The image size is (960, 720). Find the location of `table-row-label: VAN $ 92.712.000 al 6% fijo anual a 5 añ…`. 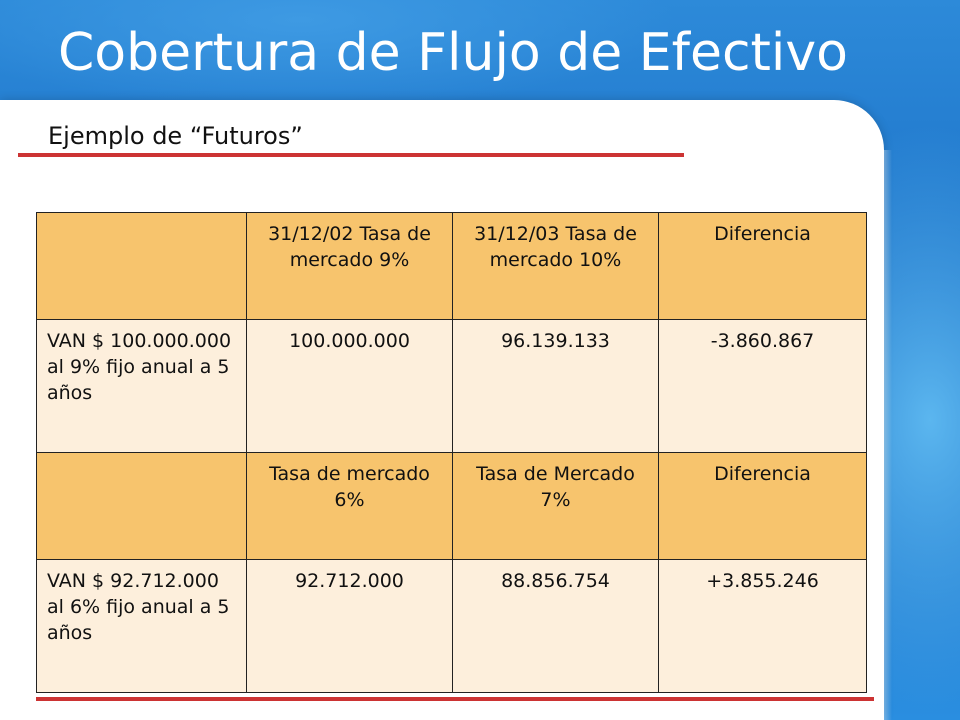

table-row-label: VAN $ 92.712.000 al 6% fijo anual a 5 añ… is located at coordinates (141, 626).